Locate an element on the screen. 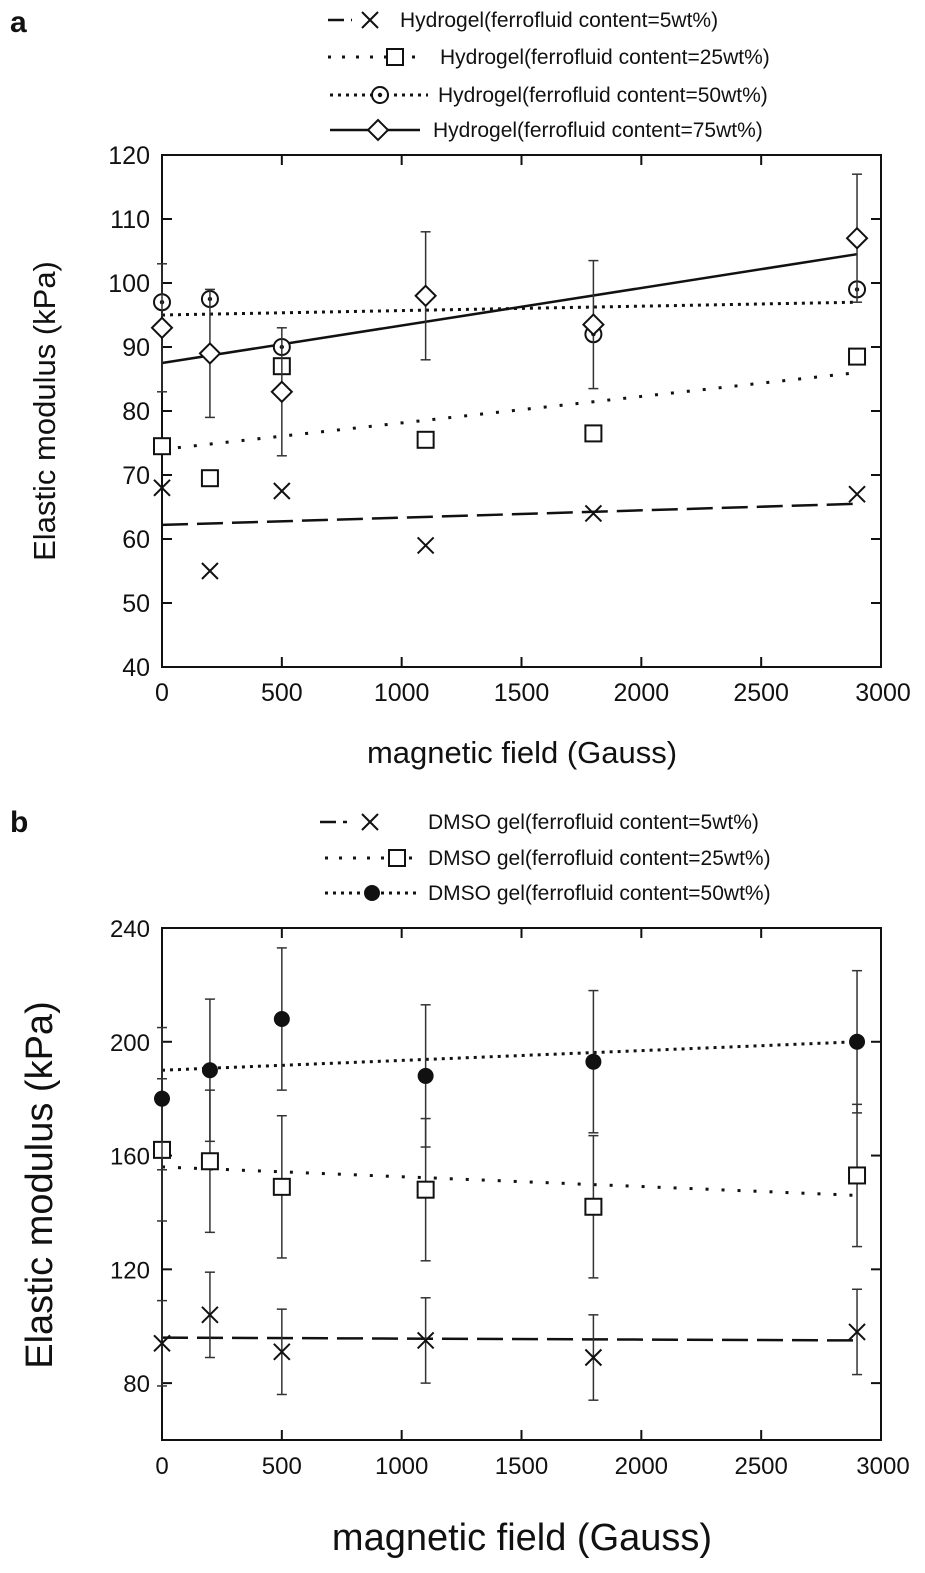 The image size is (925, 1573). legend-a-item-3: Hydrogel(ferrofluid content=75wt%) is located at coordinates (546, 130).